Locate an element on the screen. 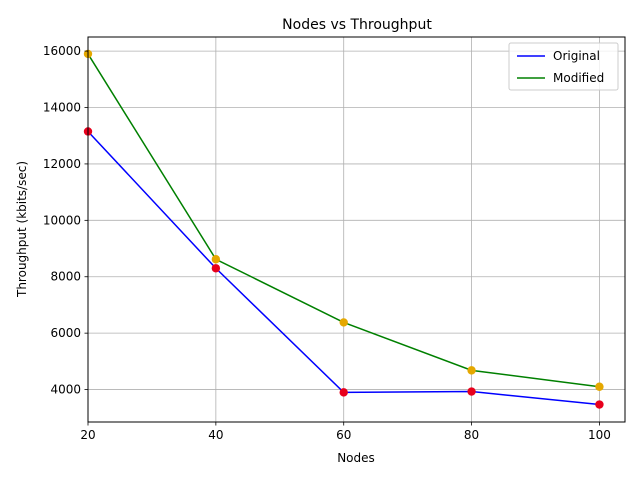  y-tick-label: 10000 is located at coordinates (62, 220).